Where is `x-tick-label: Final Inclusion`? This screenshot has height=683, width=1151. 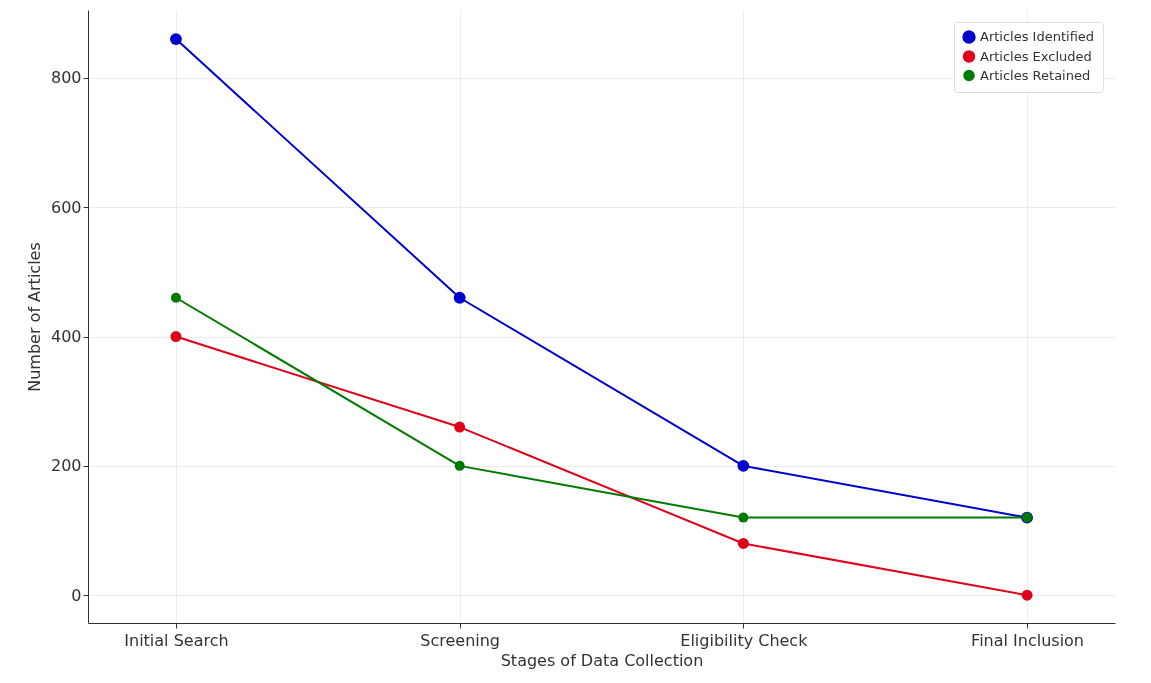 x-tick-label: Final Inclusion is located at coordinates (1028, 640).